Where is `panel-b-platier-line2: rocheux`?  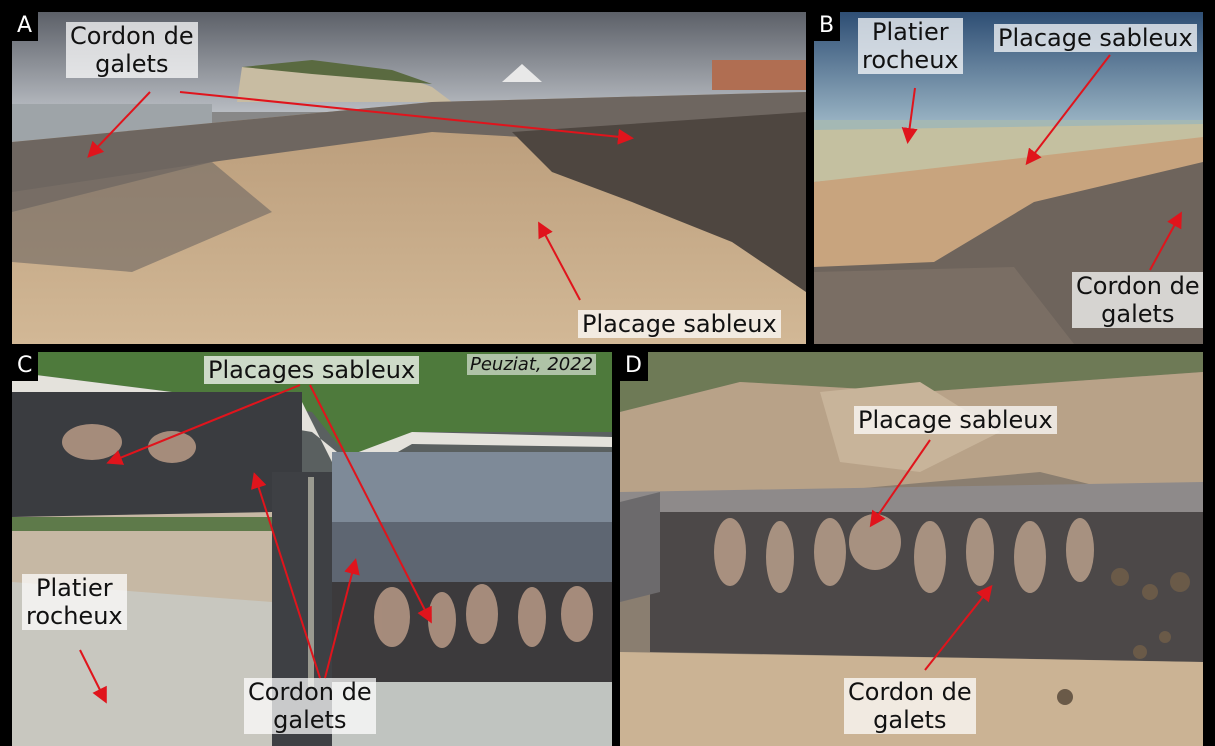
panel-b-platier-line2: rocheux is located at coordinates (910, 60).